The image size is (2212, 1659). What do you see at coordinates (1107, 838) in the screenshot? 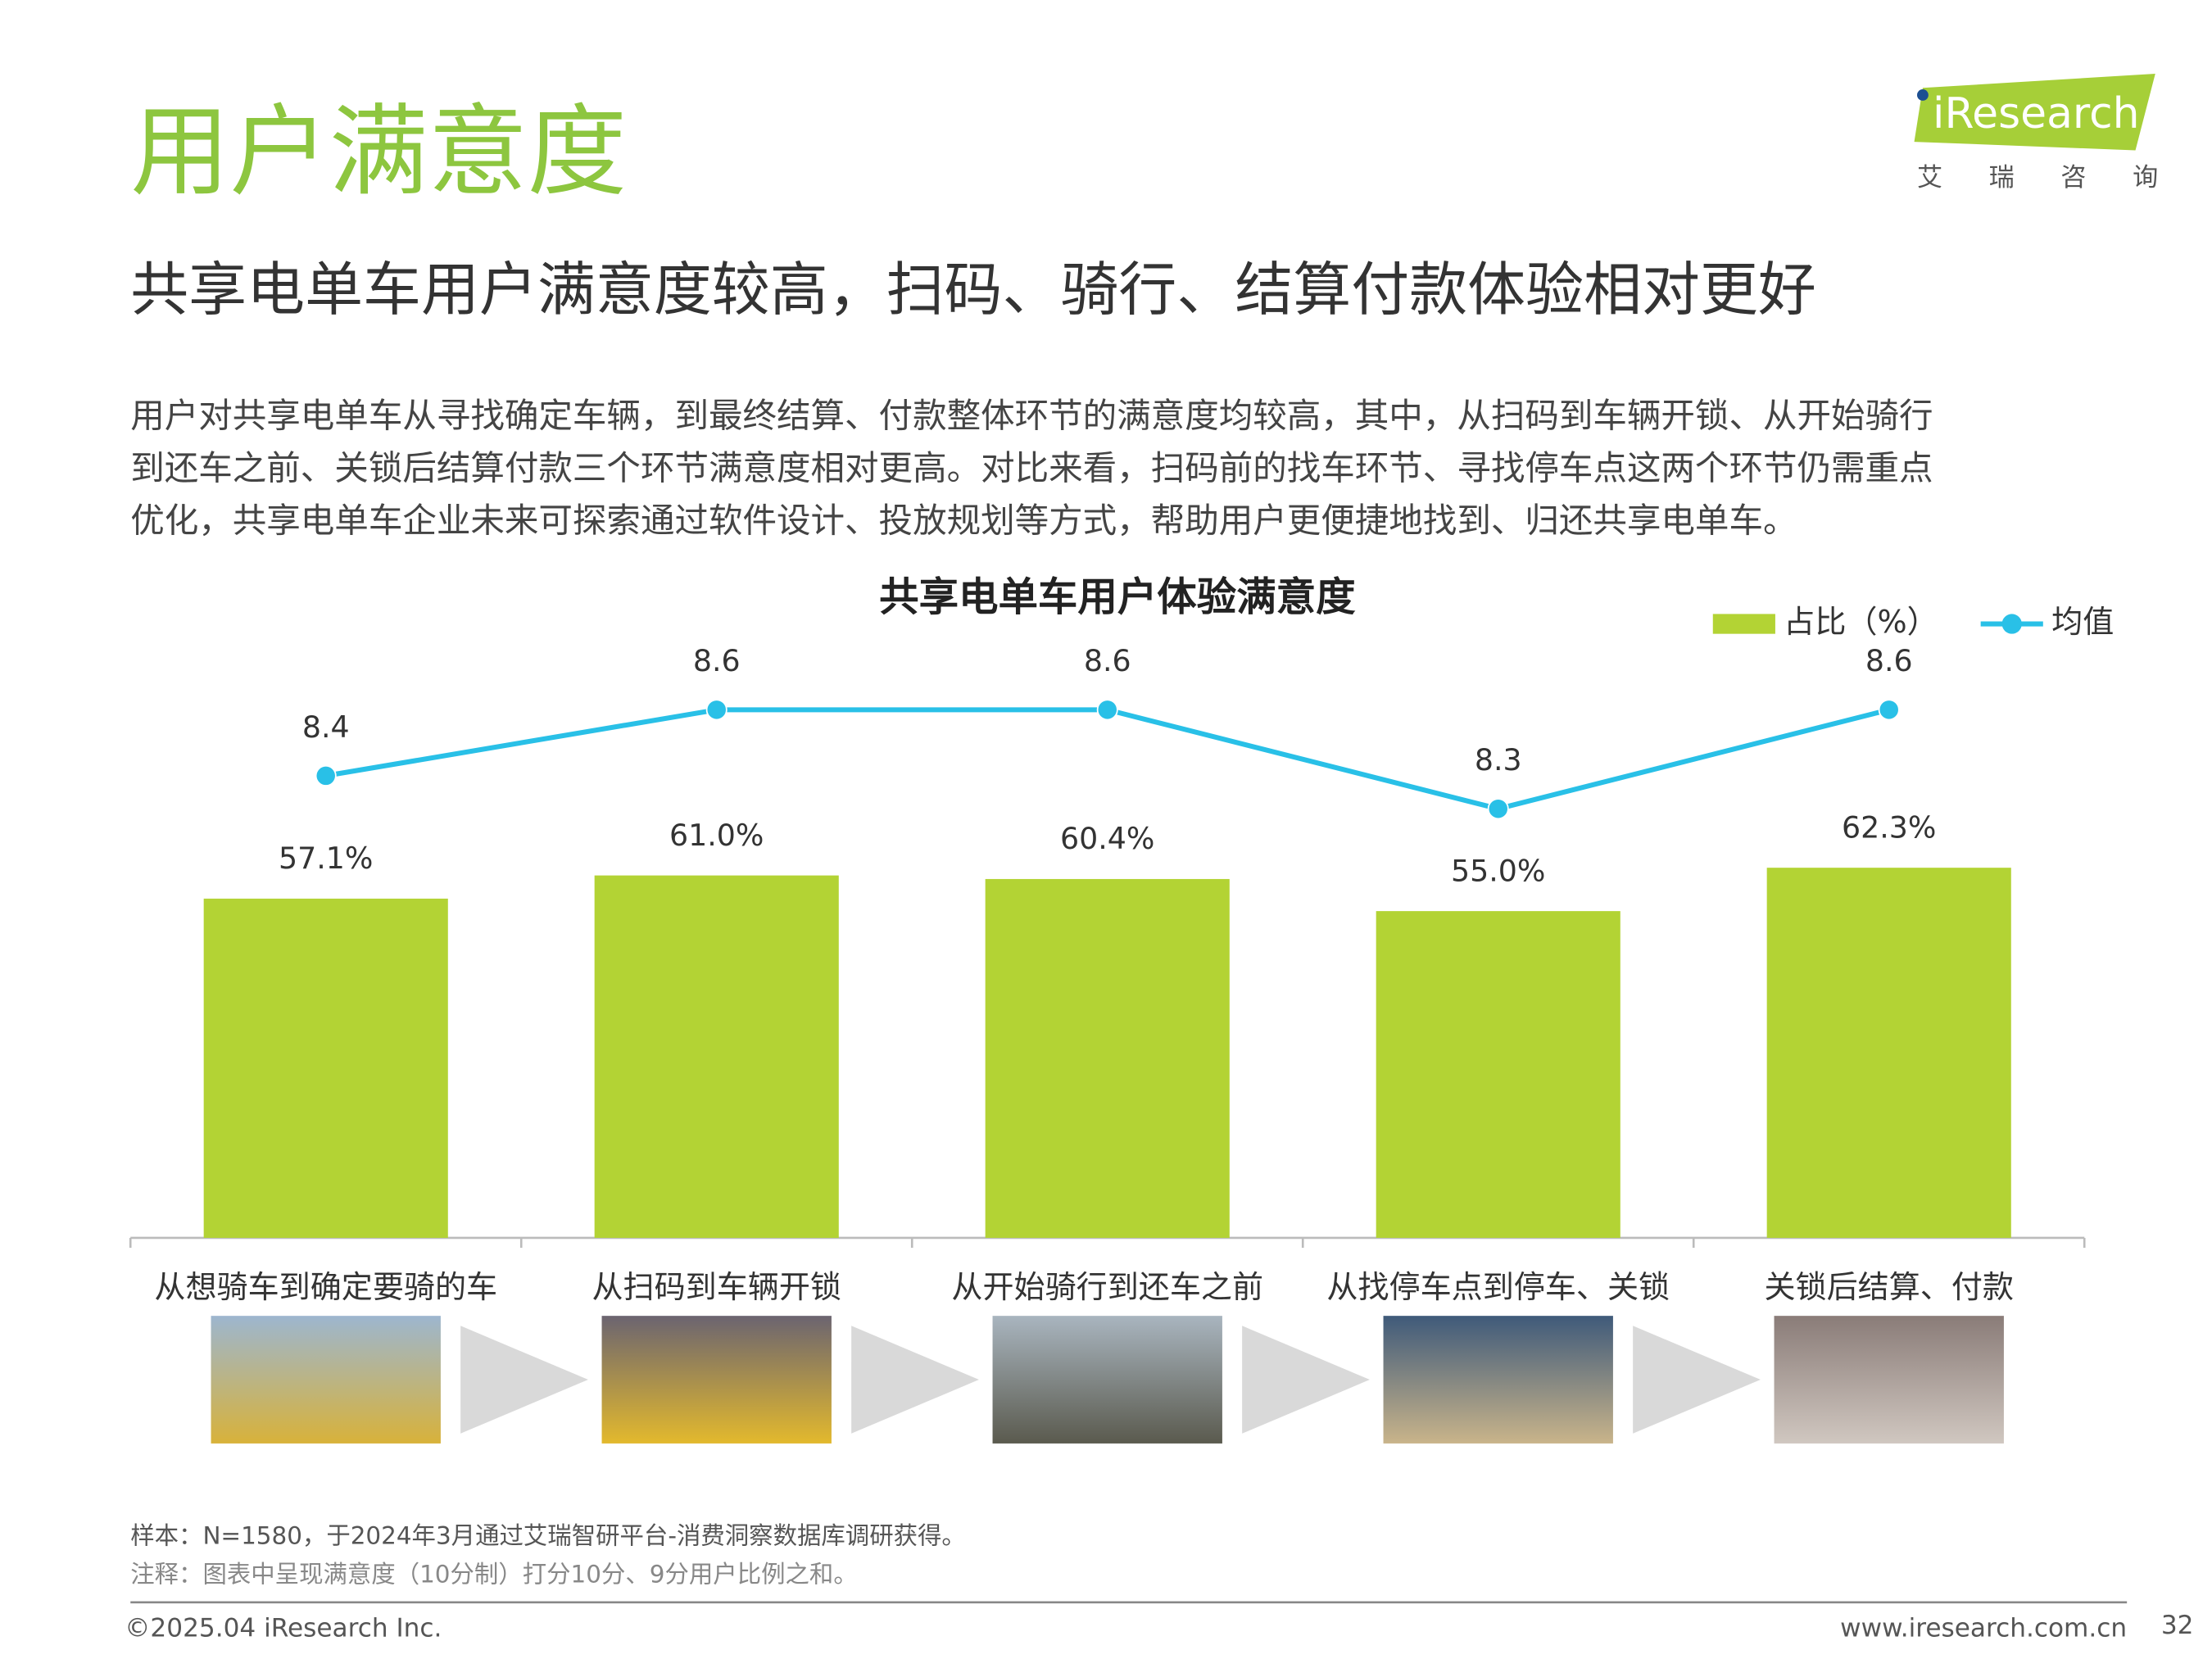
I see `bar-value-label: 60.4%` at bounding box center [1107, 838].